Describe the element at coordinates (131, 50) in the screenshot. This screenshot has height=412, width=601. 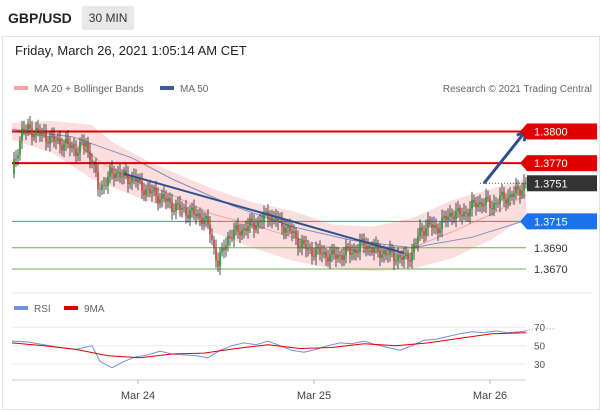
I see `chart-datetime: Friday, March 26, 2021 1:05:14 AM CET` at that location.